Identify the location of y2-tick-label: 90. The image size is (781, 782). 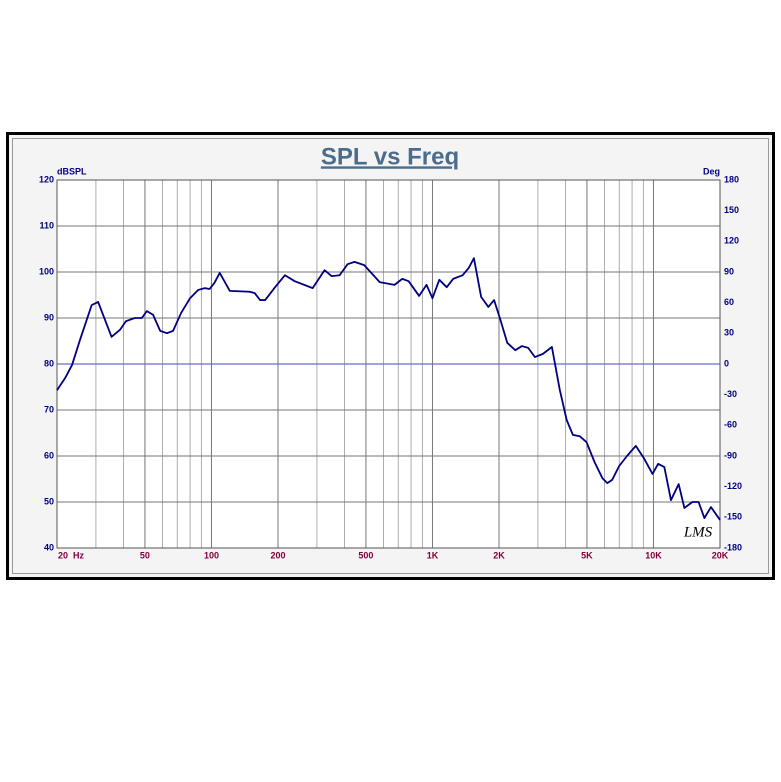
(729, 271).